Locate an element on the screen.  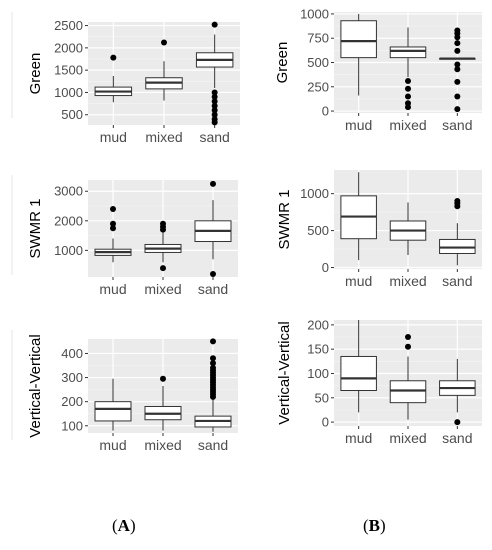
caption-b: (B) is located at coordinates (374, 525).